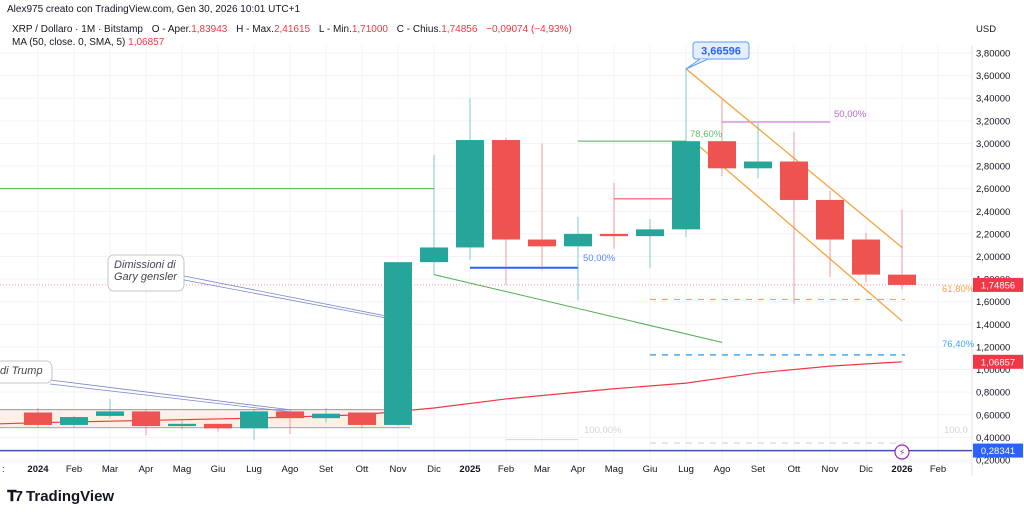 The height and width of the screenshot is (518, 1024). I want to click on peak-price-callout: 3,66596, so click(717, 55).